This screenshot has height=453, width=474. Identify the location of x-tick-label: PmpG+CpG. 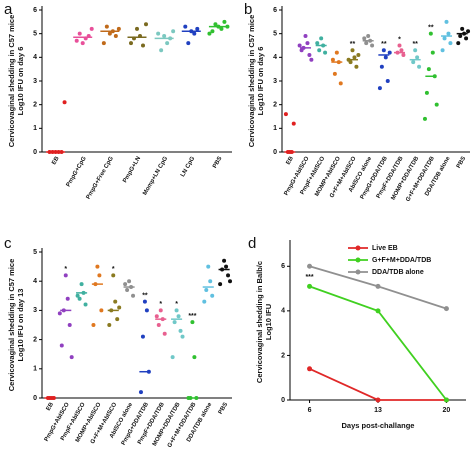
(77, 172).